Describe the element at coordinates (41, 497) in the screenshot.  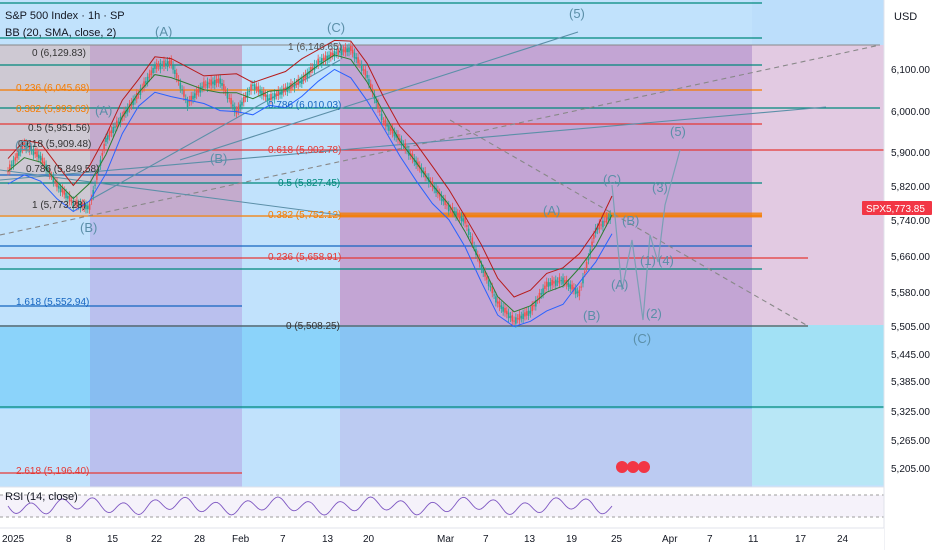
I see `rsi-label: RSI (14, close)` at that location.